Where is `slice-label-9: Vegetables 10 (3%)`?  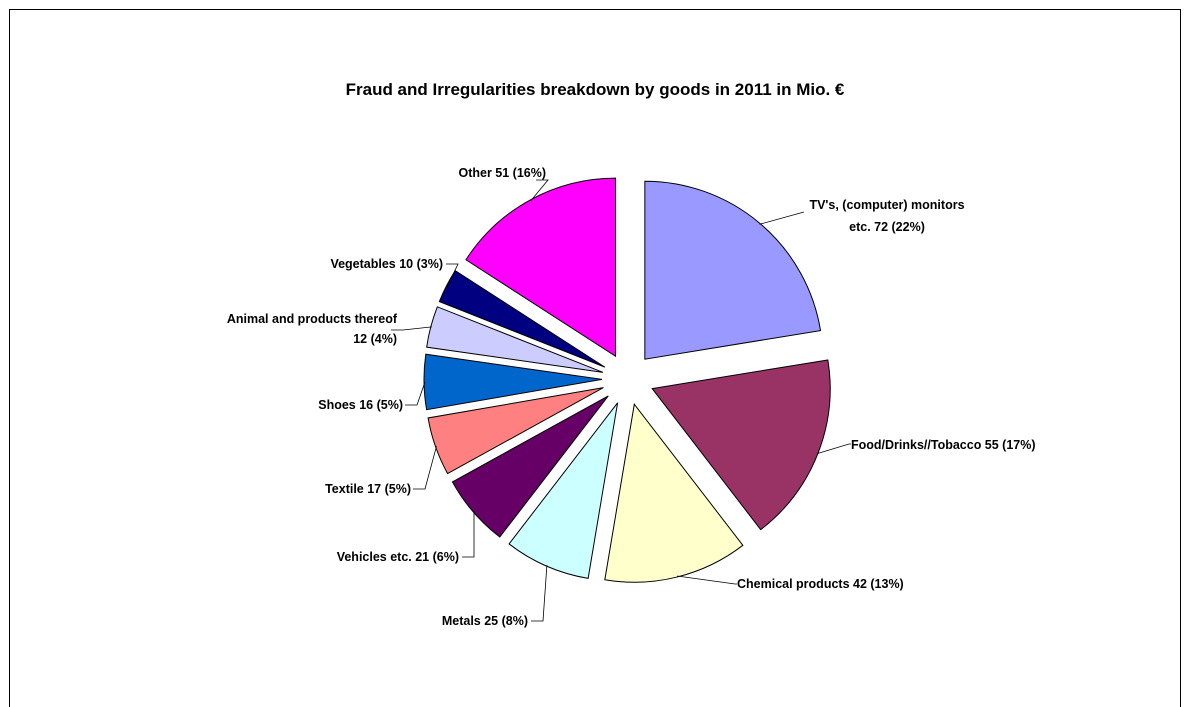
slice-label-9: Vegetables 10 (3%) is located at coordinates (386, 264).